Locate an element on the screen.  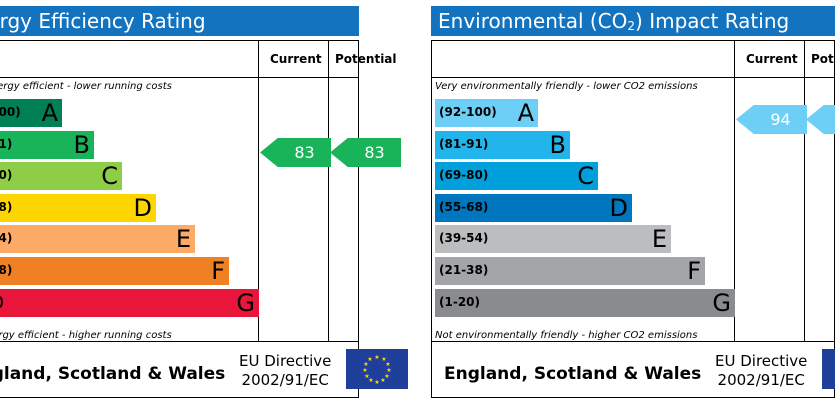
panel-title: Energy Efficiency Rating is located at coordinates (103, 21).